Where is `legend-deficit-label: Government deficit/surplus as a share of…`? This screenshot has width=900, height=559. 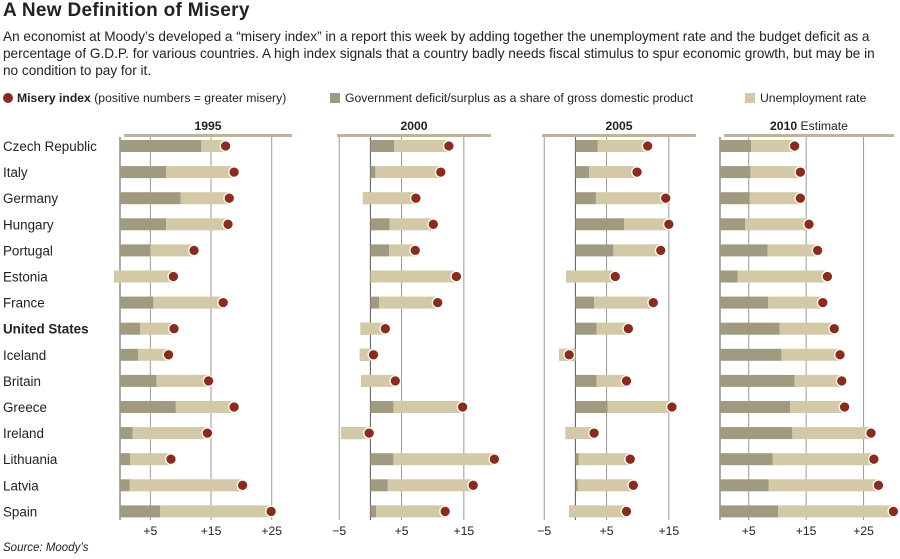
legend-deficit-label: Government deficit/surplus as a share of… is located at coordinates (519, 98).